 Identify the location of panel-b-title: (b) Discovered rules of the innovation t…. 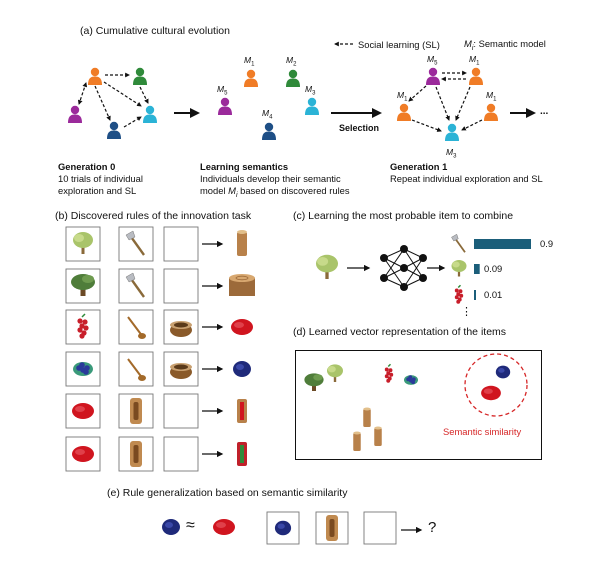
(153, 216).